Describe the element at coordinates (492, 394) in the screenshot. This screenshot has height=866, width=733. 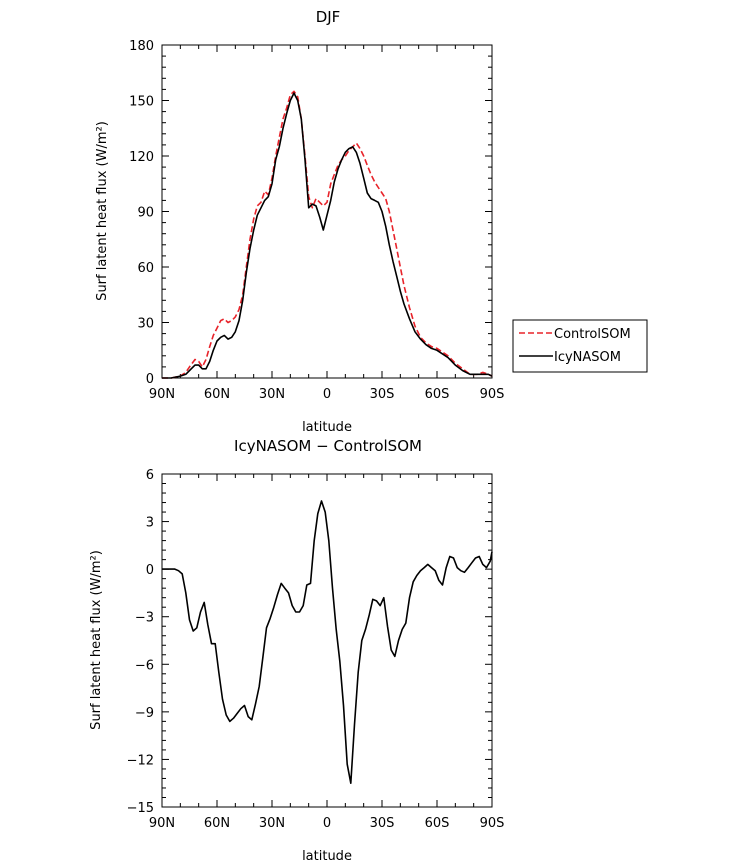
I see `top-x-tick-label: 90S` at that location.